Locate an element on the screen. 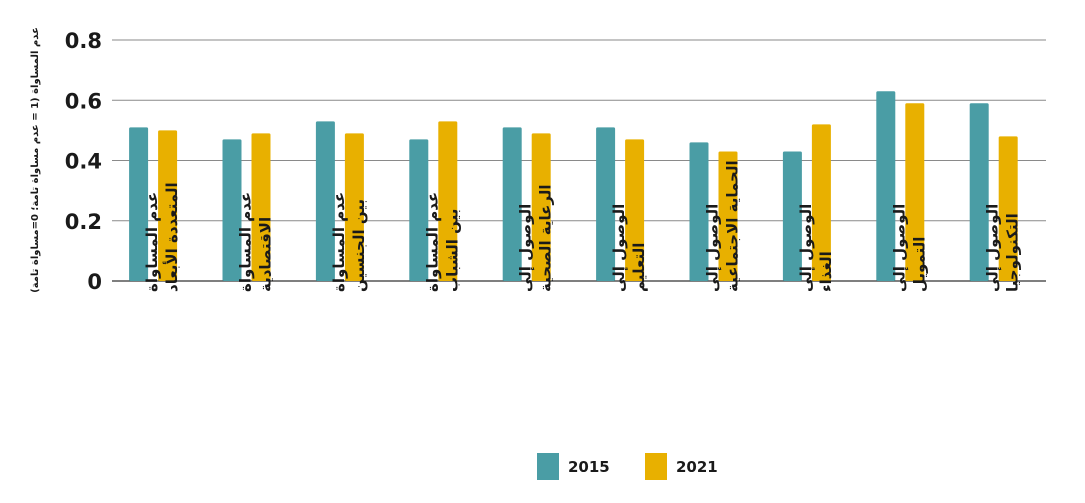 The height and width of the screenshot is (503, 1085). category-label-line: بين الشباب is located at coordinates (452, 250).